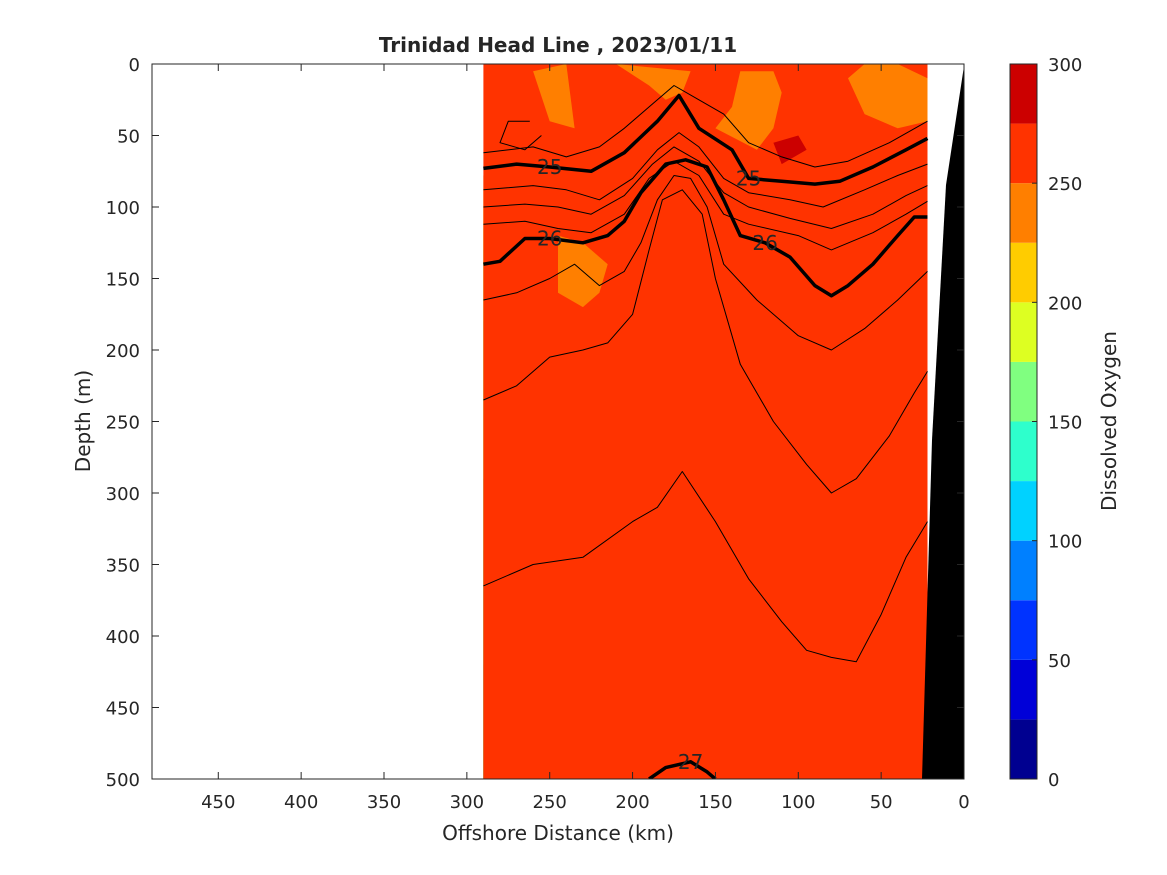  Describe the element at coordinates (218, 802) in the screenshot. I see `x-tick-label: 450` at that location.